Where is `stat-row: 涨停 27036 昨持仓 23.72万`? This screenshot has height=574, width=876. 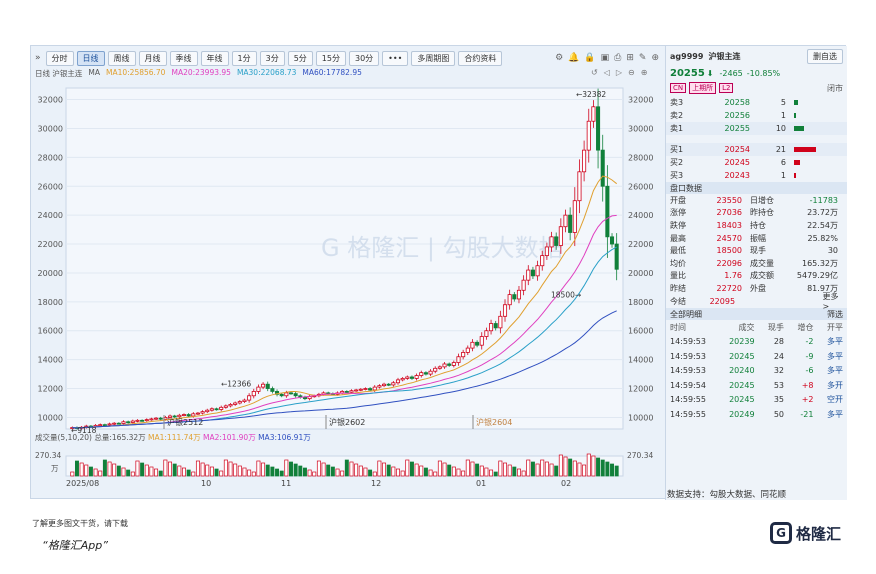 stat-row: 涨停 27036 昨持仓 23.72万 is located at coordinates (756, 213).